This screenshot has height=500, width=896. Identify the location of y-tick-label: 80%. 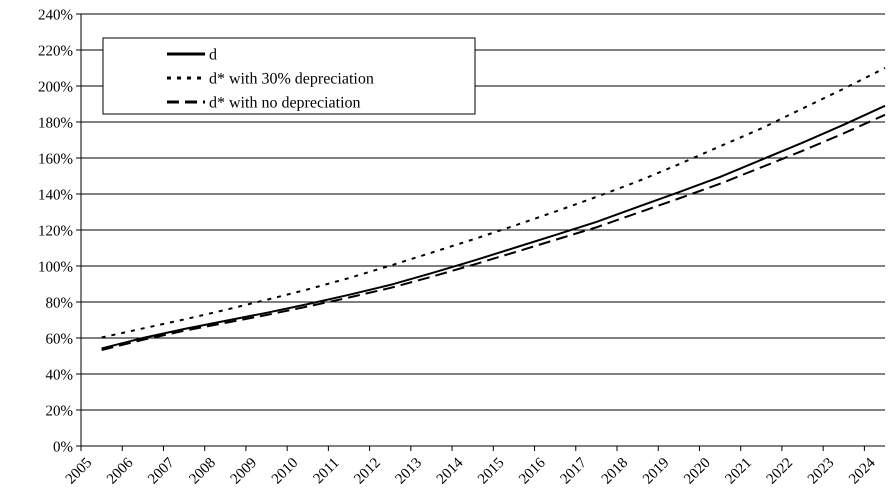
(59, 303).